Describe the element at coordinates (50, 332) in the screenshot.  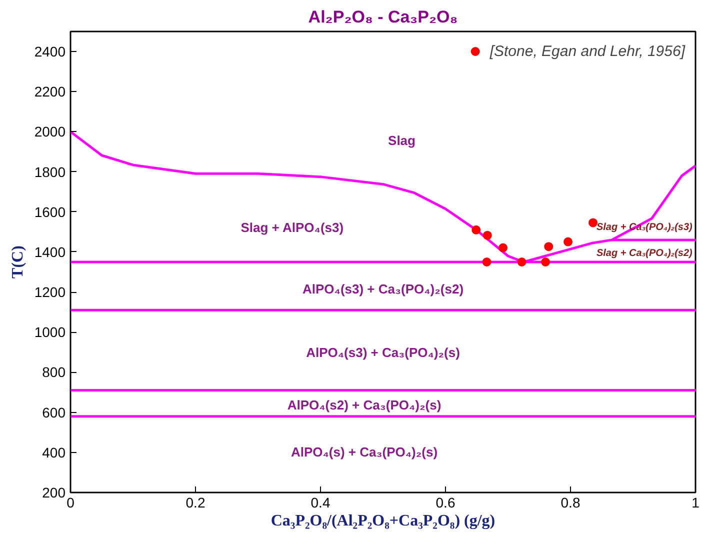
I see `y-tick-label: 1000` at that location.